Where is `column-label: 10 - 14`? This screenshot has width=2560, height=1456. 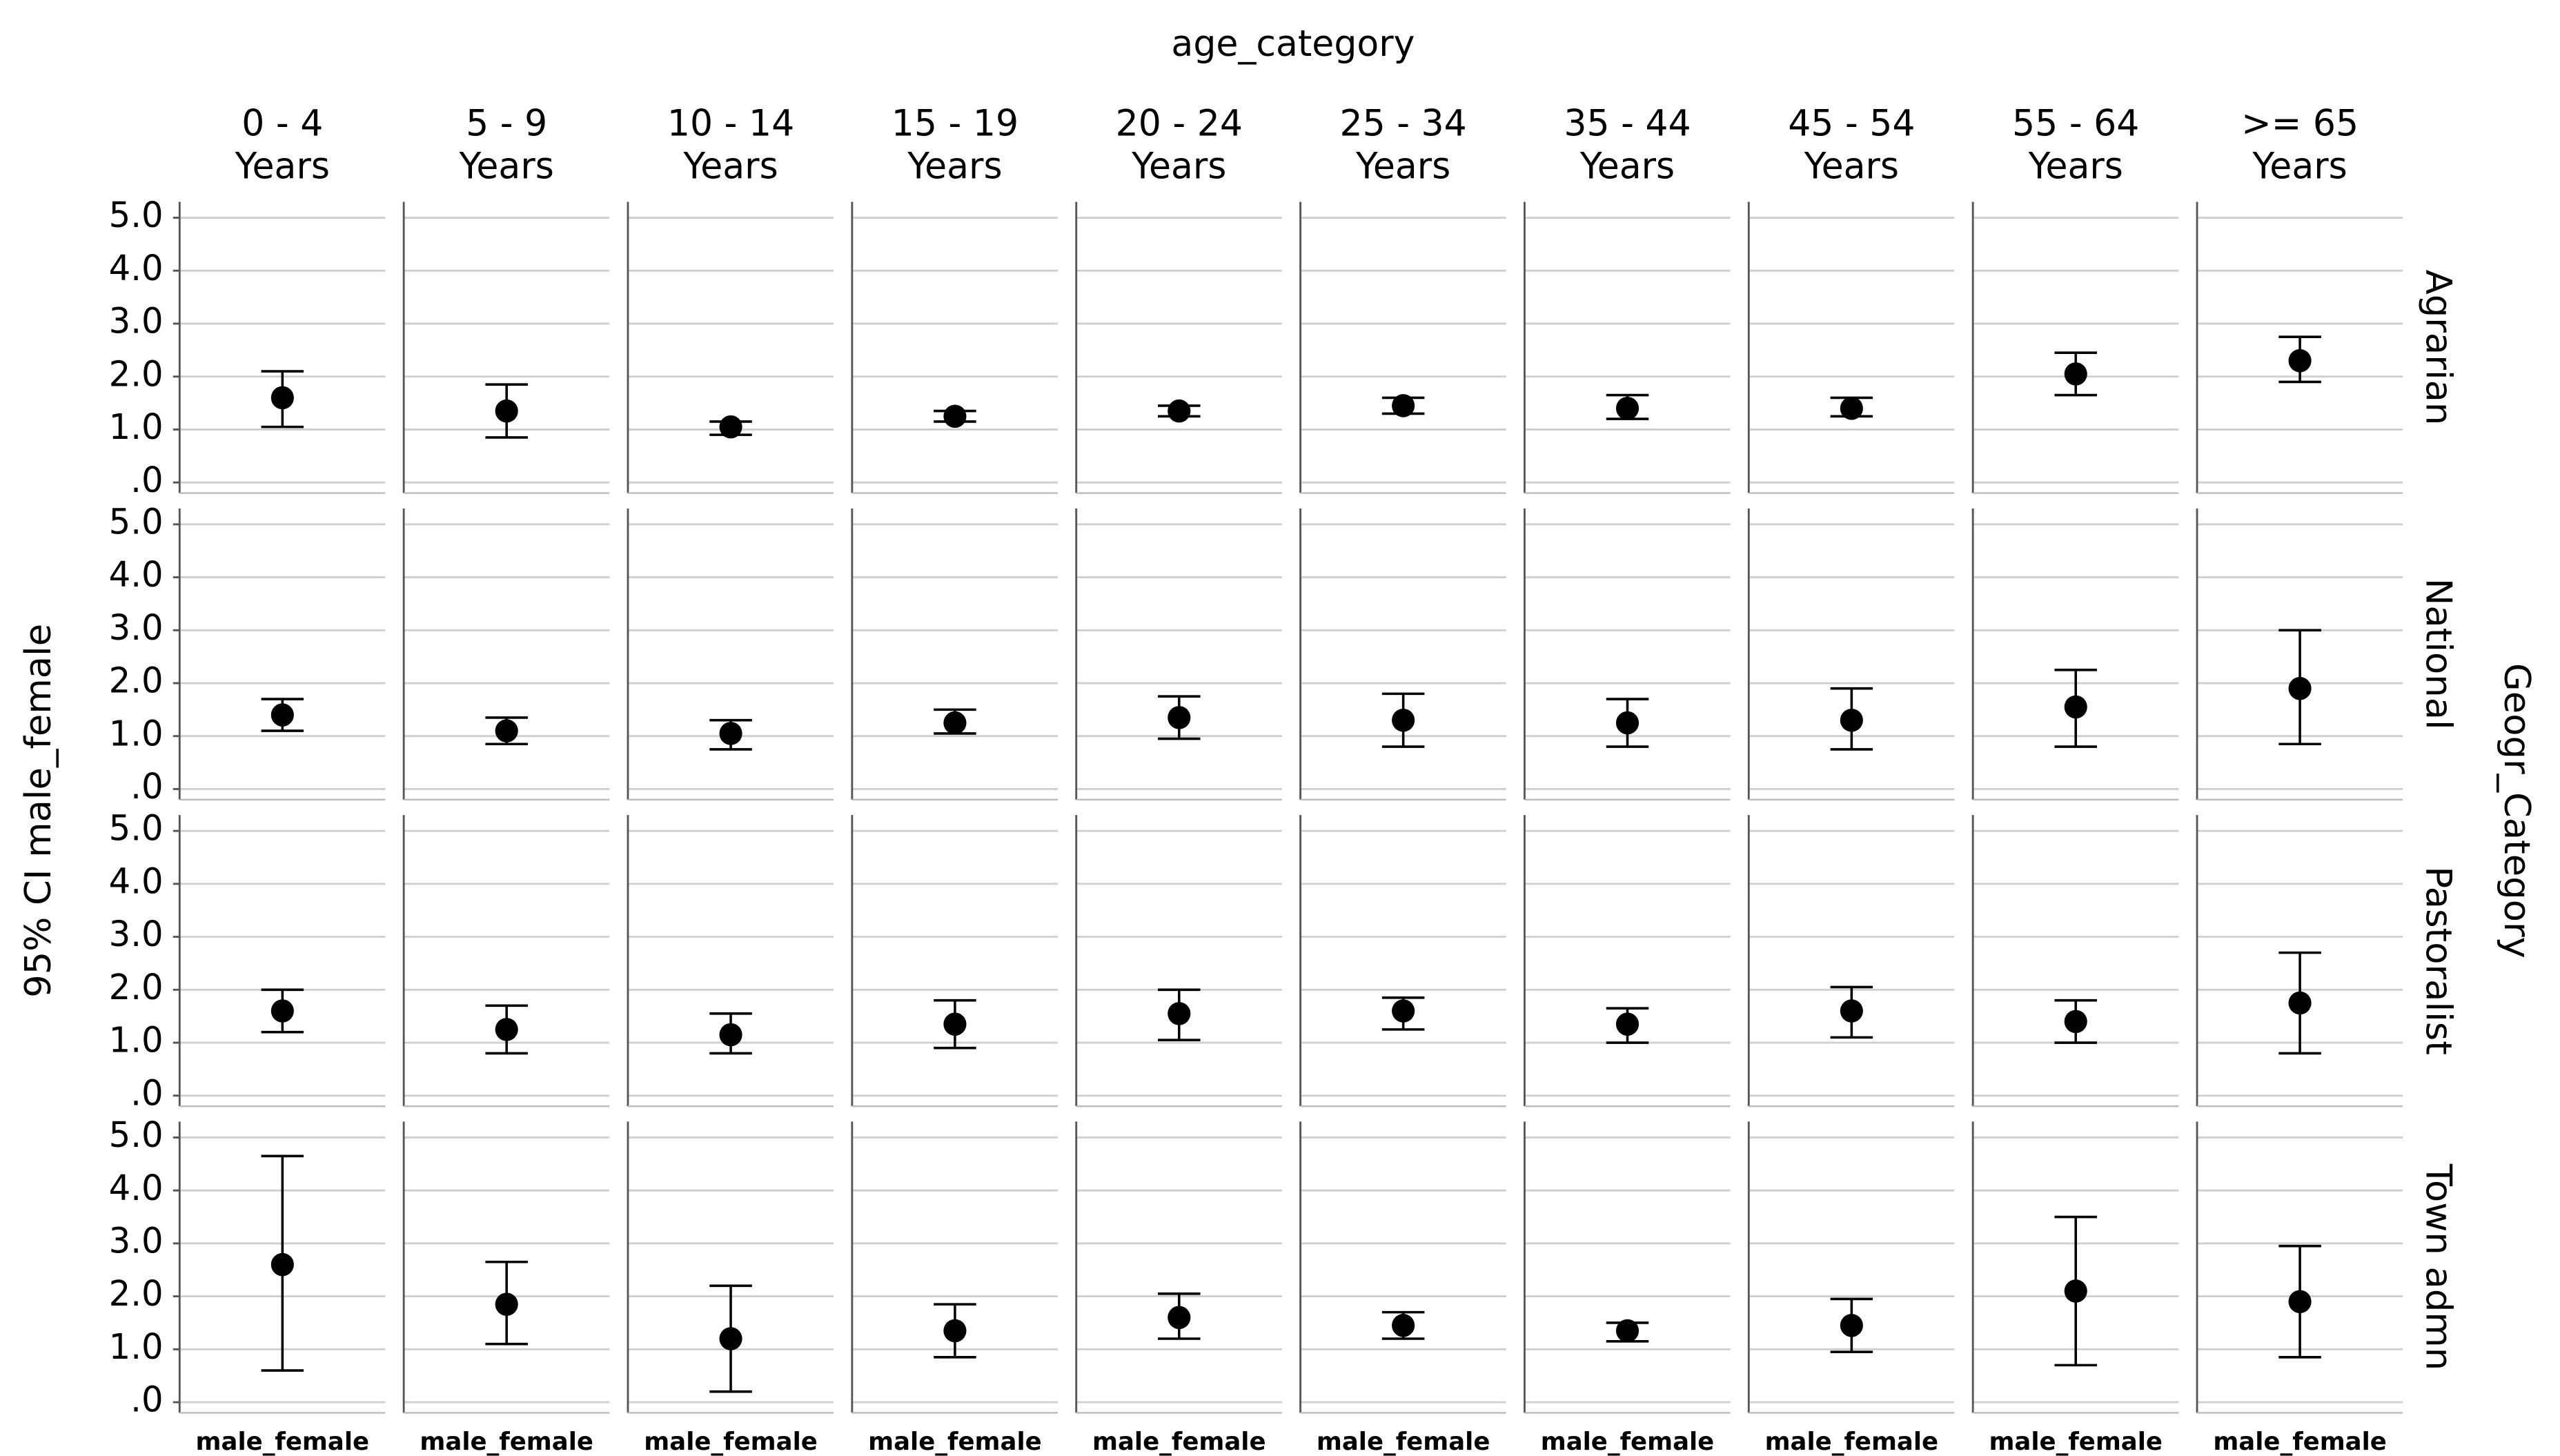 column-label: 10 - 14 is located at coordinates (730, 123).